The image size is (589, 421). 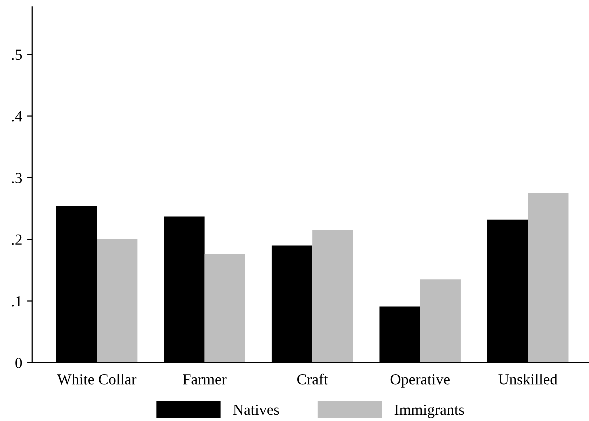 What do you see at coordinates (313, 379) in the screenshot?
I see `x-tick-label: Craft` at bounding box center [313, 379].